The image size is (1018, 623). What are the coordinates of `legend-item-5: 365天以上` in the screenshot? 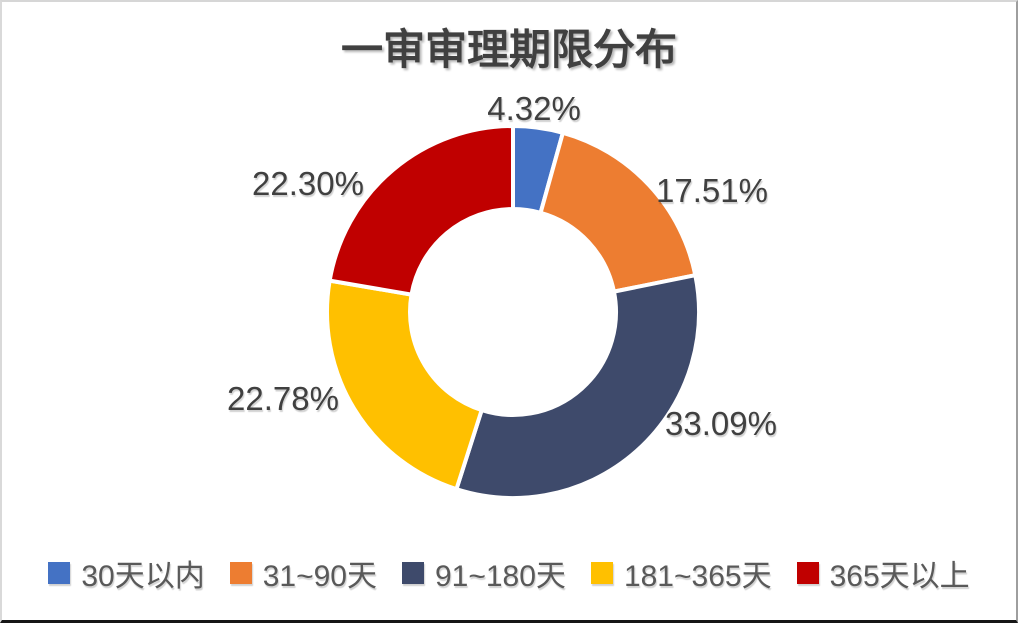 It's located at (883, 573).